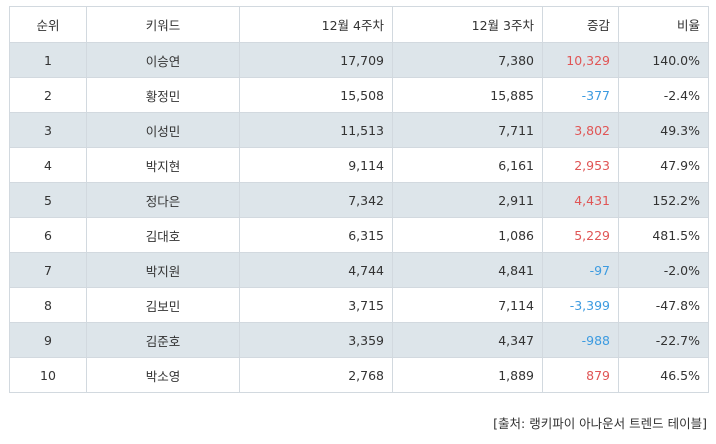  Describe the element at coordinates (163, 235) in the screenshot. I see `cell-keyword: 김대호` at that location.